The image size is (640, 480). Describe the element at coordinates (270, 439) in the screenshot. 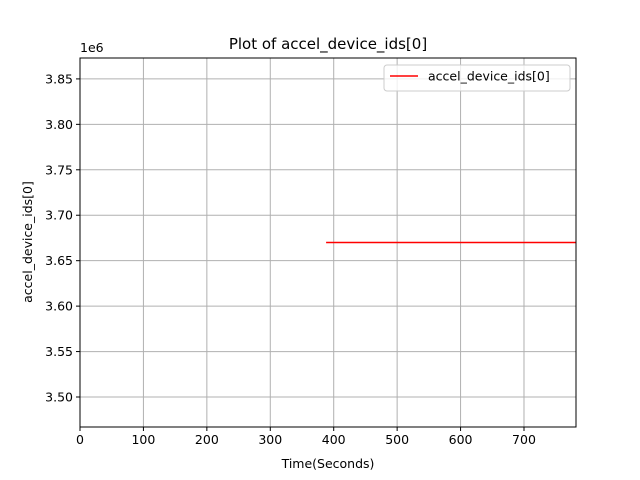

I see `x-tick-label: 300` at that location.